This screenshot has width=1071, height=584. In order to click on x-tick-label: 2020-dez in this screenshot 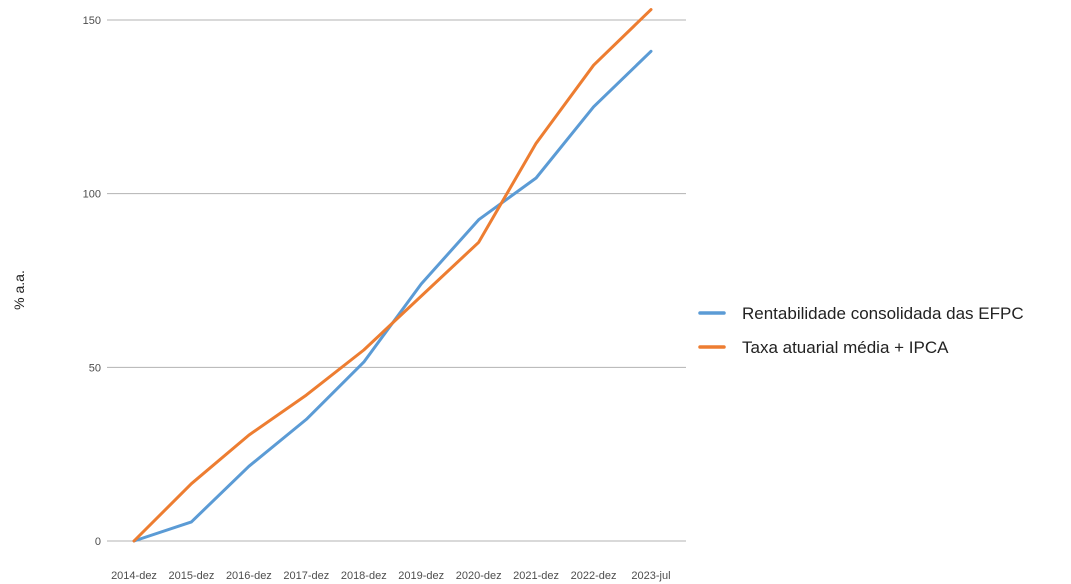, I will do `click(479, 576)`.